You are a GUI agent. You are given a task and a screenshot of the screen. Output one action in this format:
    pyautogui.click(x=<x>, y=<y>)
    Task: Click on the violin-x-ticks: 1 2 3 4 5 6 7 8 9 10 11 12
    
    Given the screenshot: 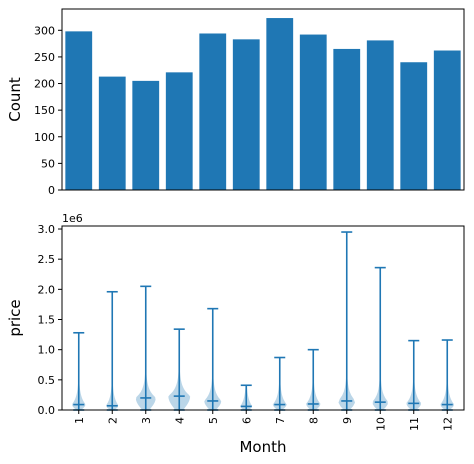 What is the action you would take?
    pyautogui.click(x=263, y=420)
    